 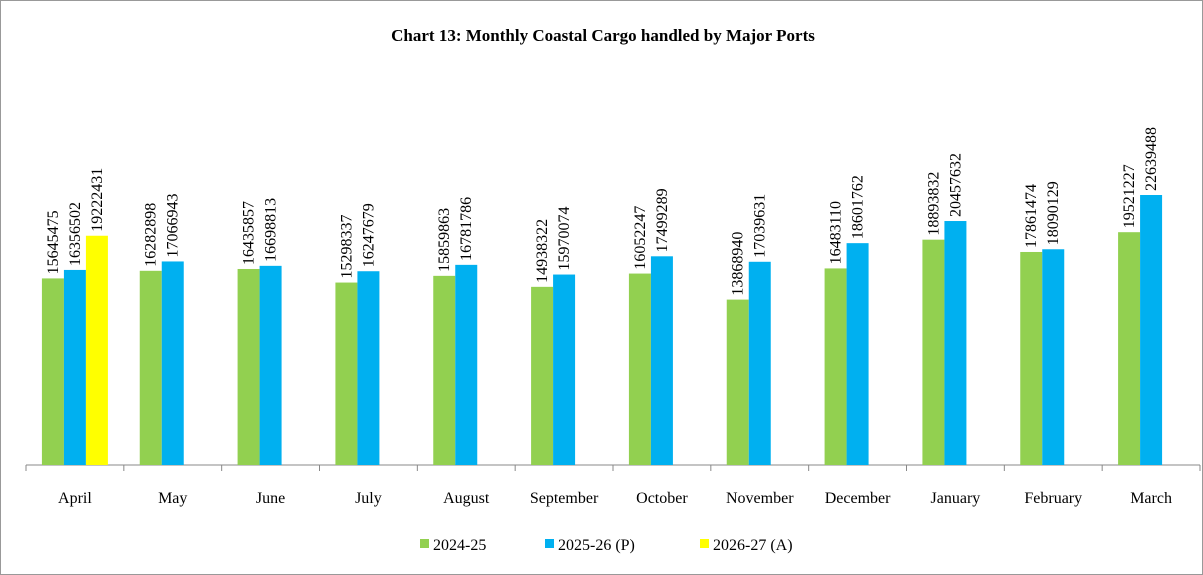 What do you see at coordinates (466, 498) in the screenshot?
I see `x-tick-label: August` at bounding box center [466, 498].